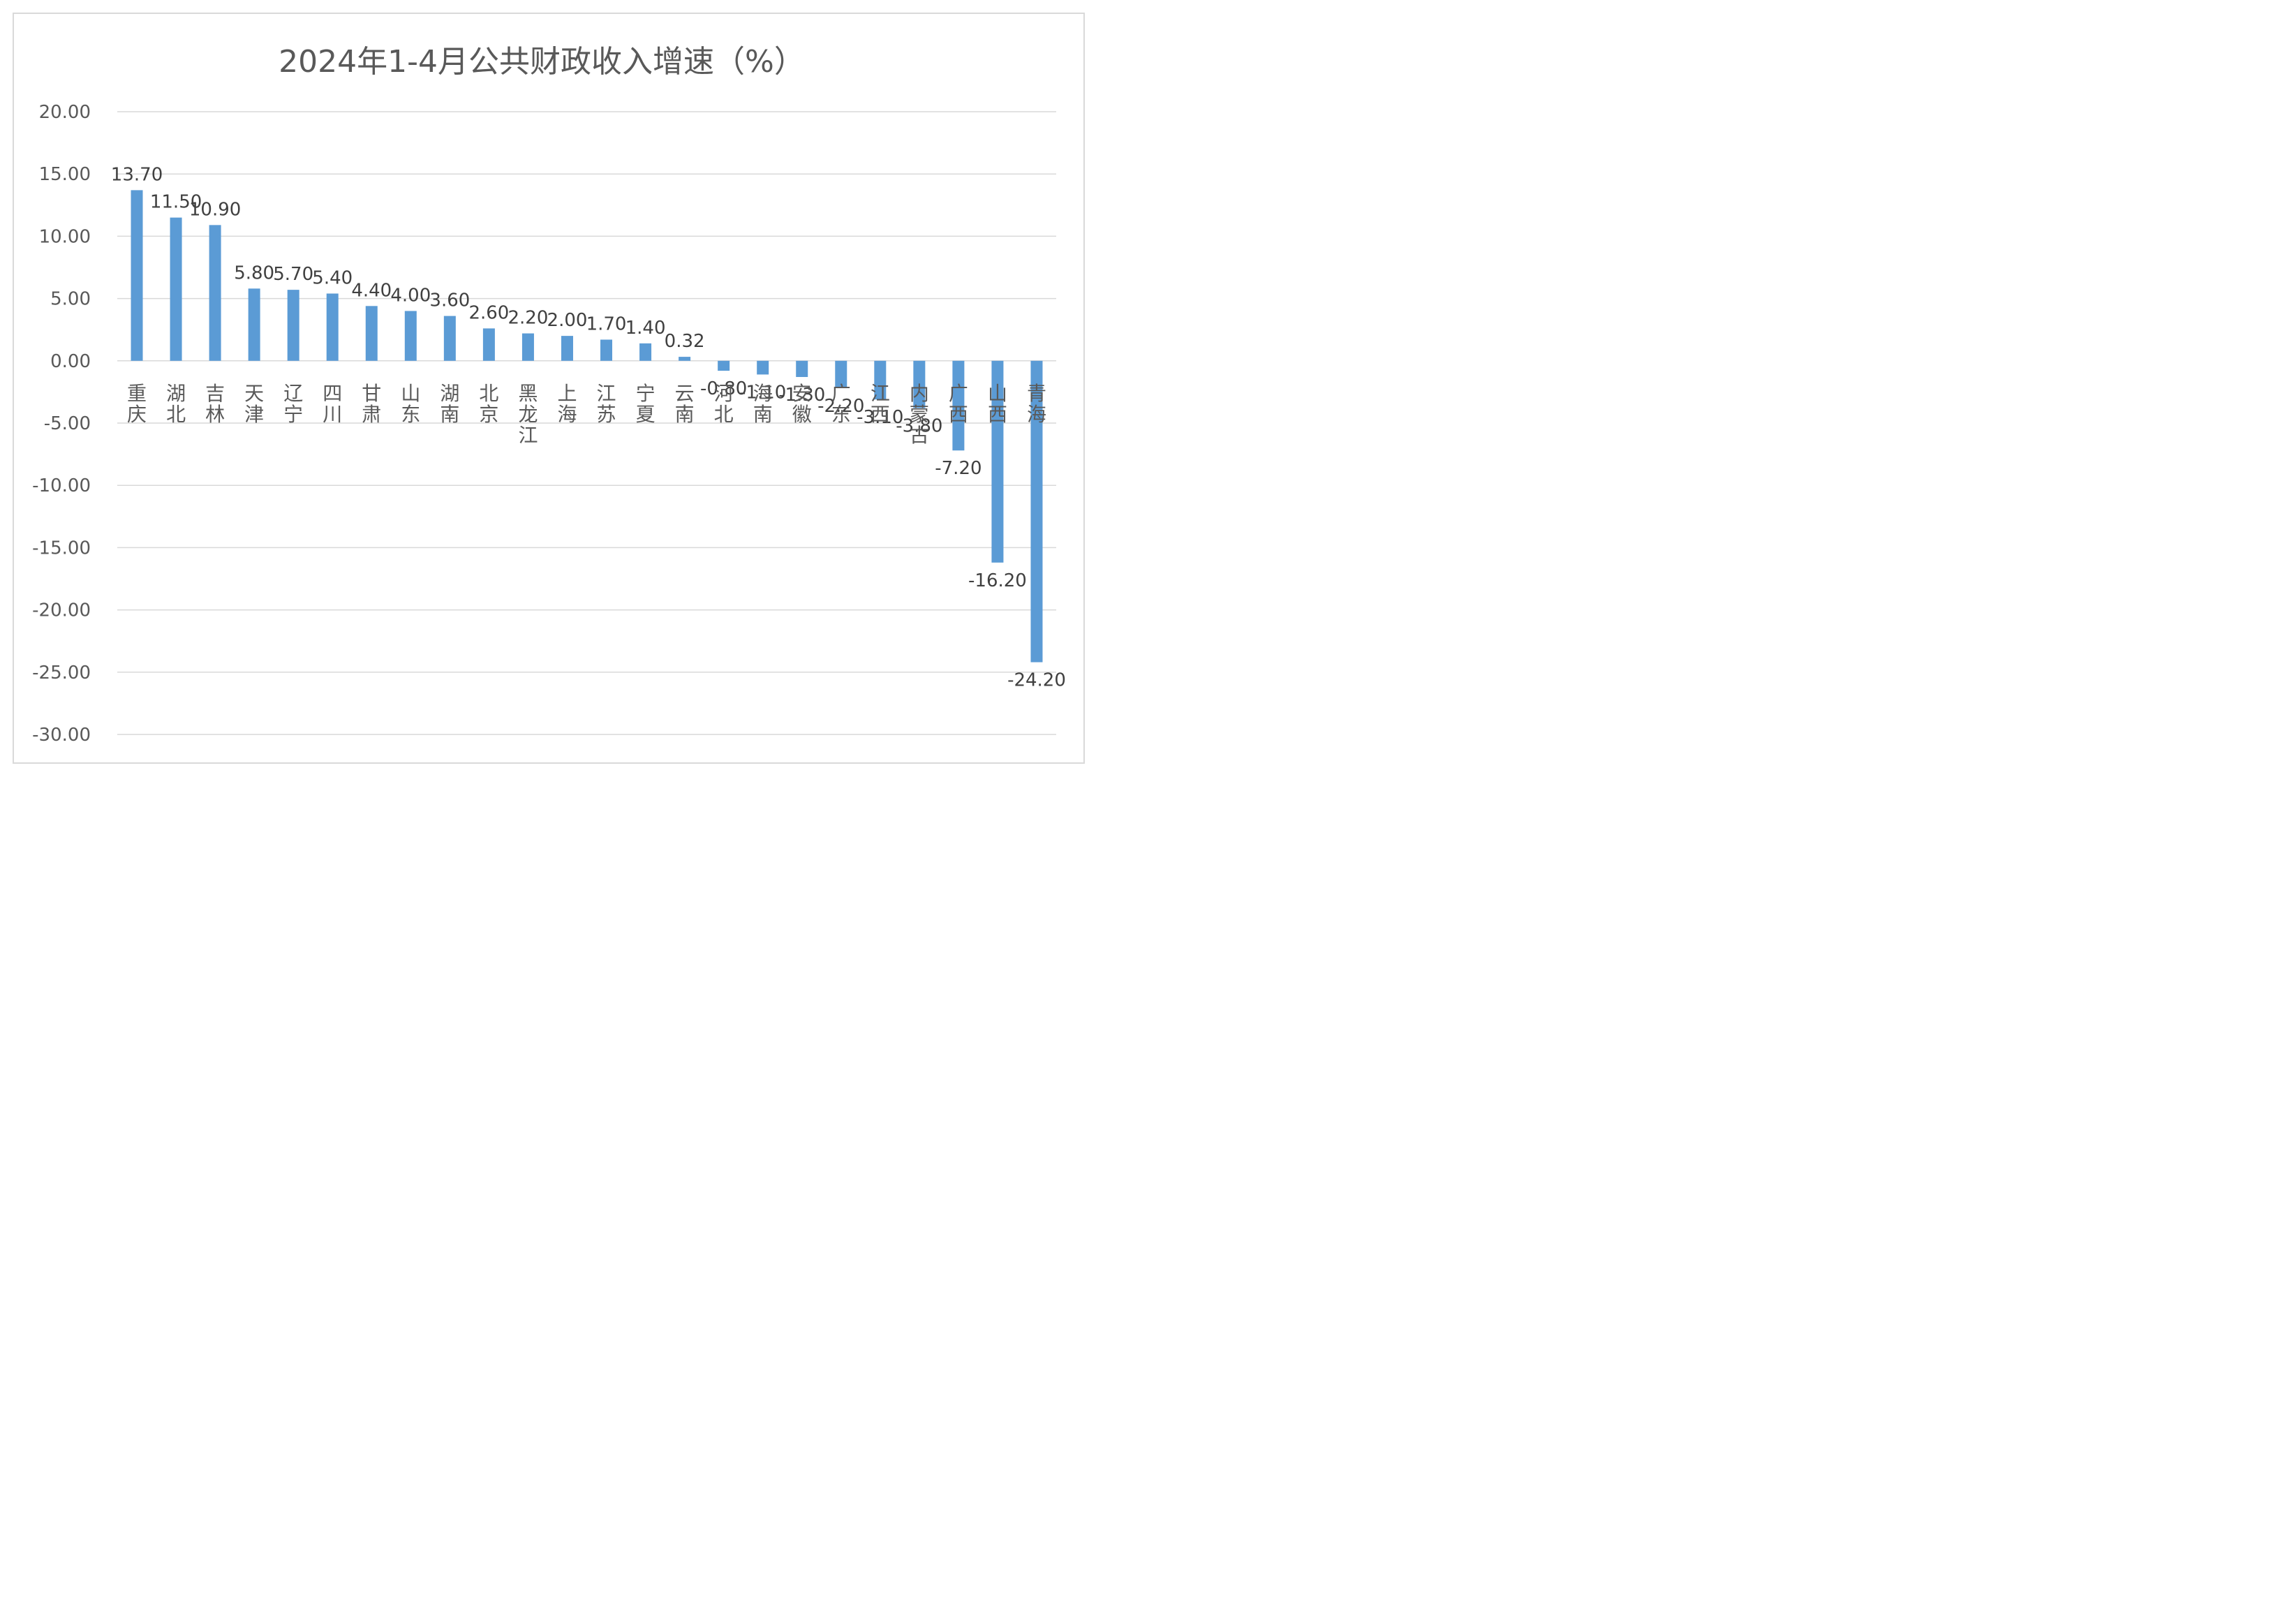 Image resolution: width=2296 pixels, height=1619 pixels. I want to click on y-tick-label: -10.00, so click(62, 485).